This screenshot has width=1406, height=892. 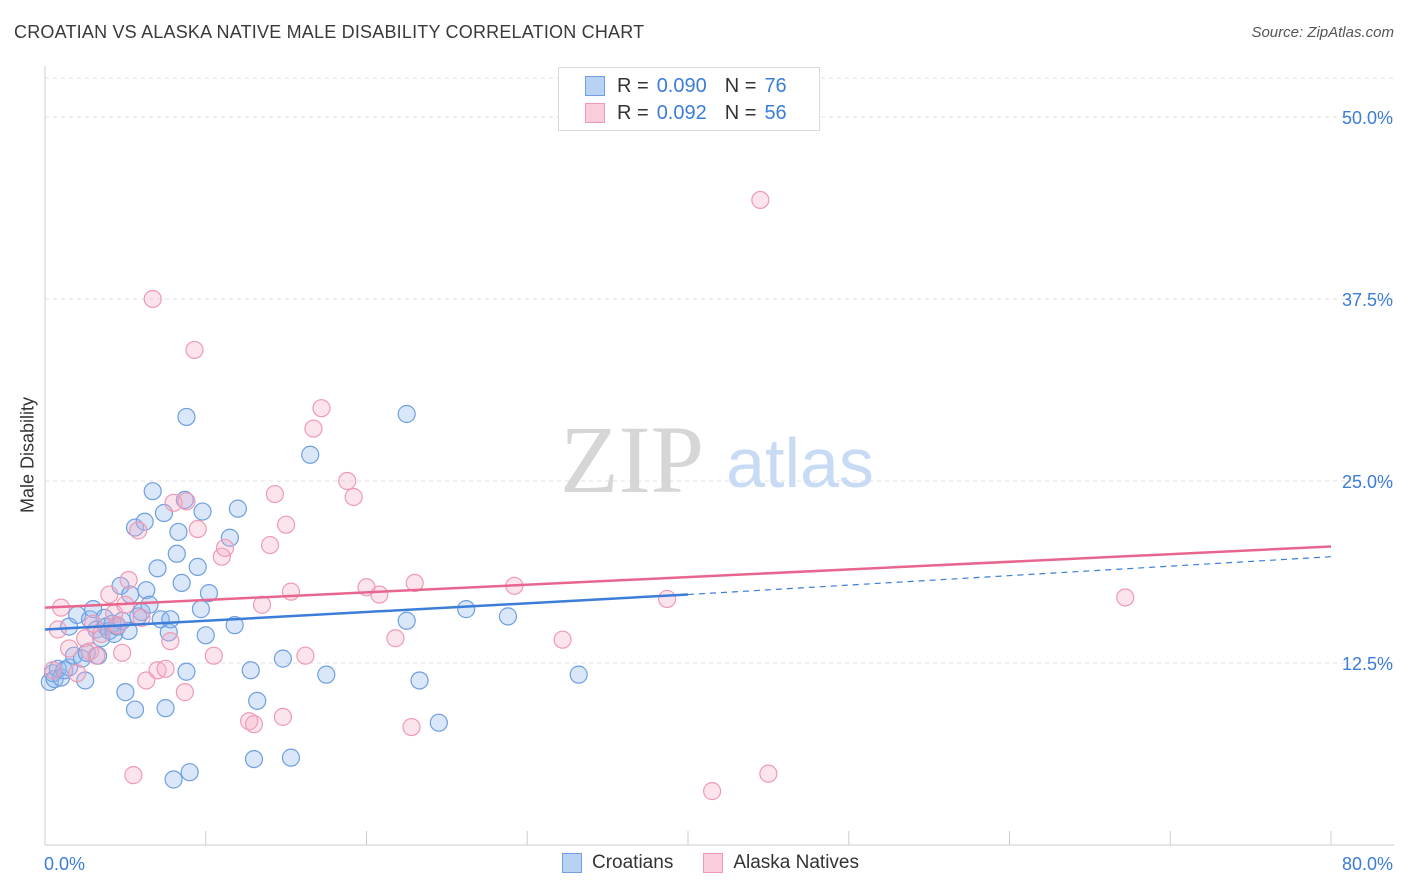 I want to click on series-legend: Croatians Alaska Natives, so click(x=725, y=863).